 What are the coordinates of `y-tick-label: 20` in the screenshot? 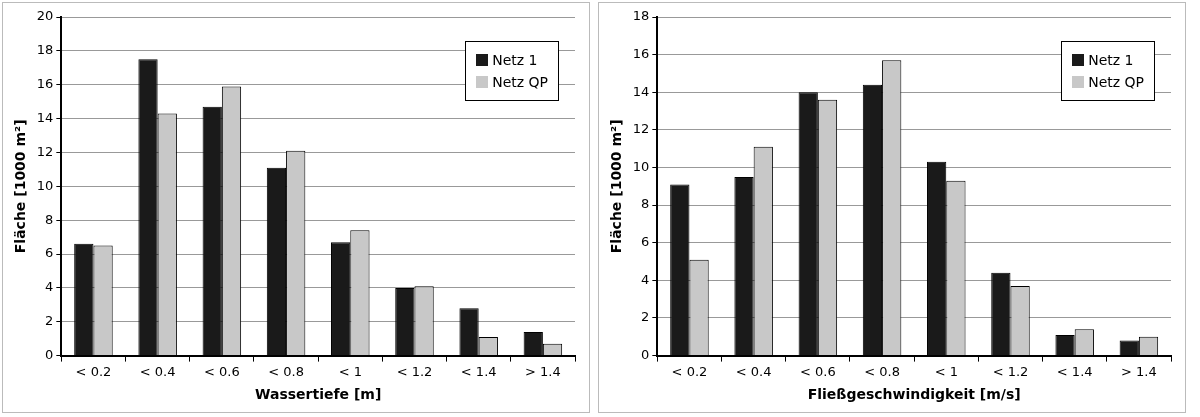 It's located at (45, 16).